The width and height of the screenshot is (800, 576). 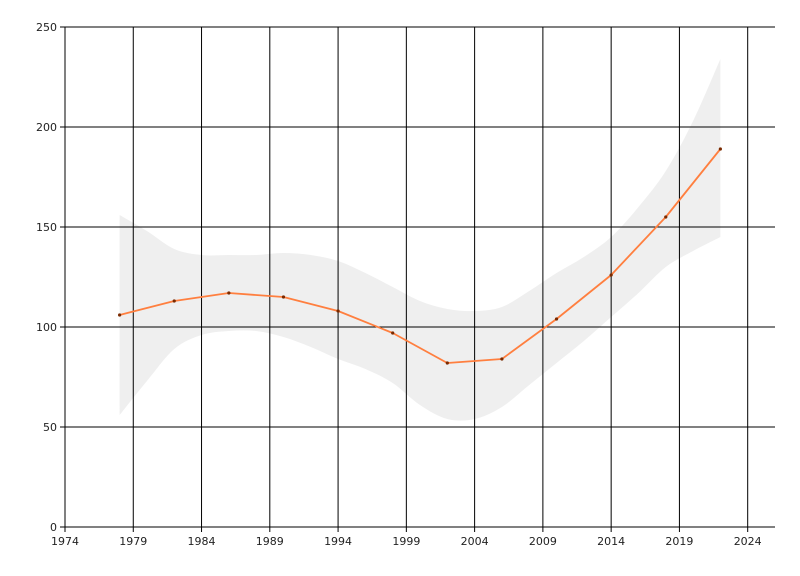 I want to click on x-tick-label: 2024, so click(x=748, y=541).